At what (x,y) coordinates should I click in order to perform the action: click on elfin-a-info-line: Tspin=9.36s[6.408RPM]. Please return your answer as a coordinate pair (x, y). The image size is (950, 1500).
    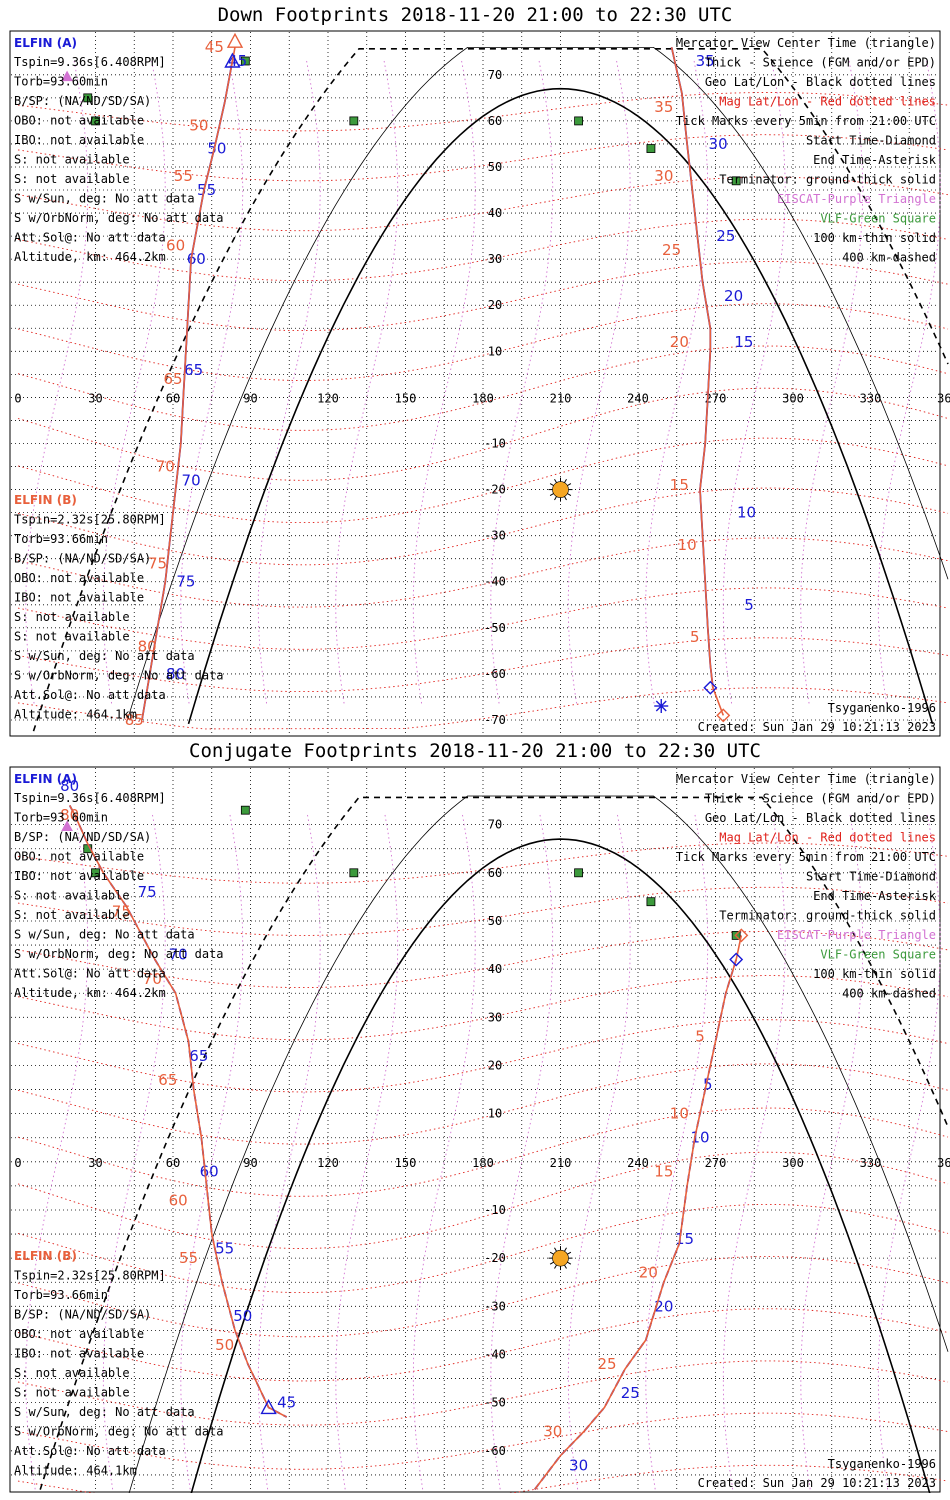
    Looking at the image, I should click on (90, 62).